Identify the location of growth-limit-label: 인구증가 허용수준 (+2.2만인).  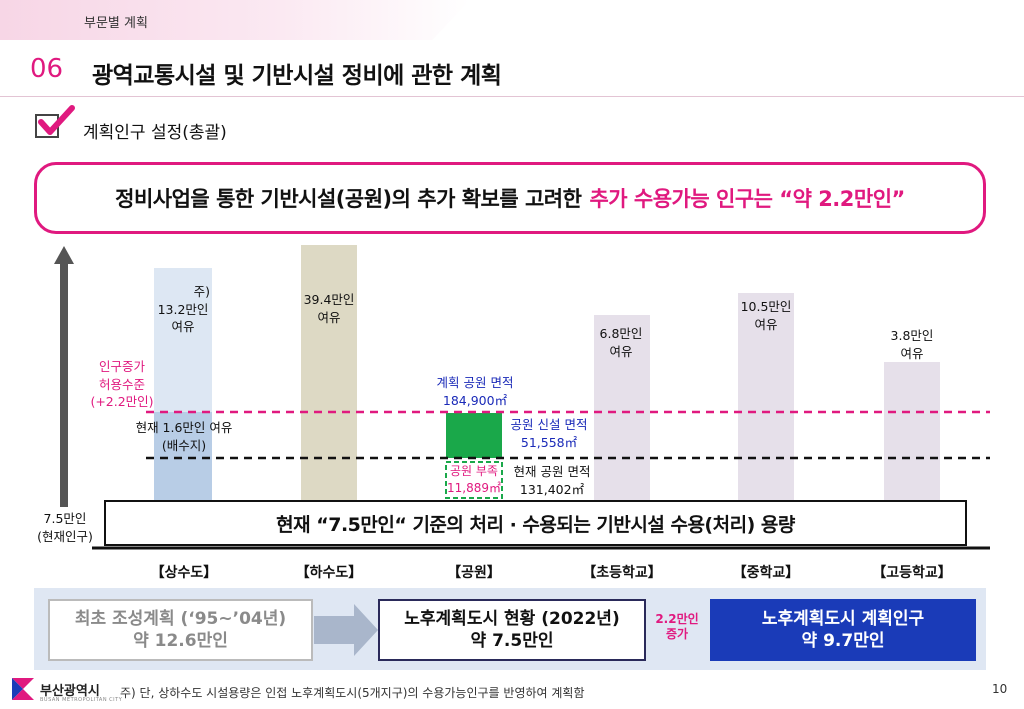
(122, 384).